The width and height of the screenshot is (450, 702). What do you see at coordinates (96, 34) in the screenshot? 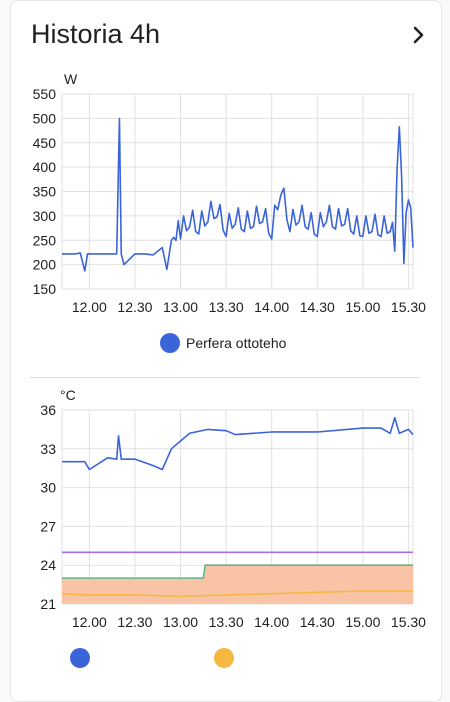
I see `card-title: Historia 4h` at bounding box center [96, 34].